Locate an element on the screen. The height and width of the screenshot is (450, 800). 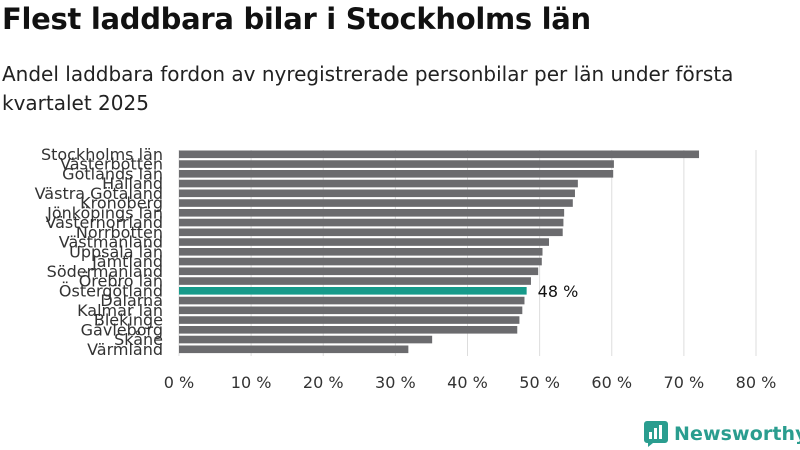
category-label: Stockholms län is located at coordinates (102, 154).